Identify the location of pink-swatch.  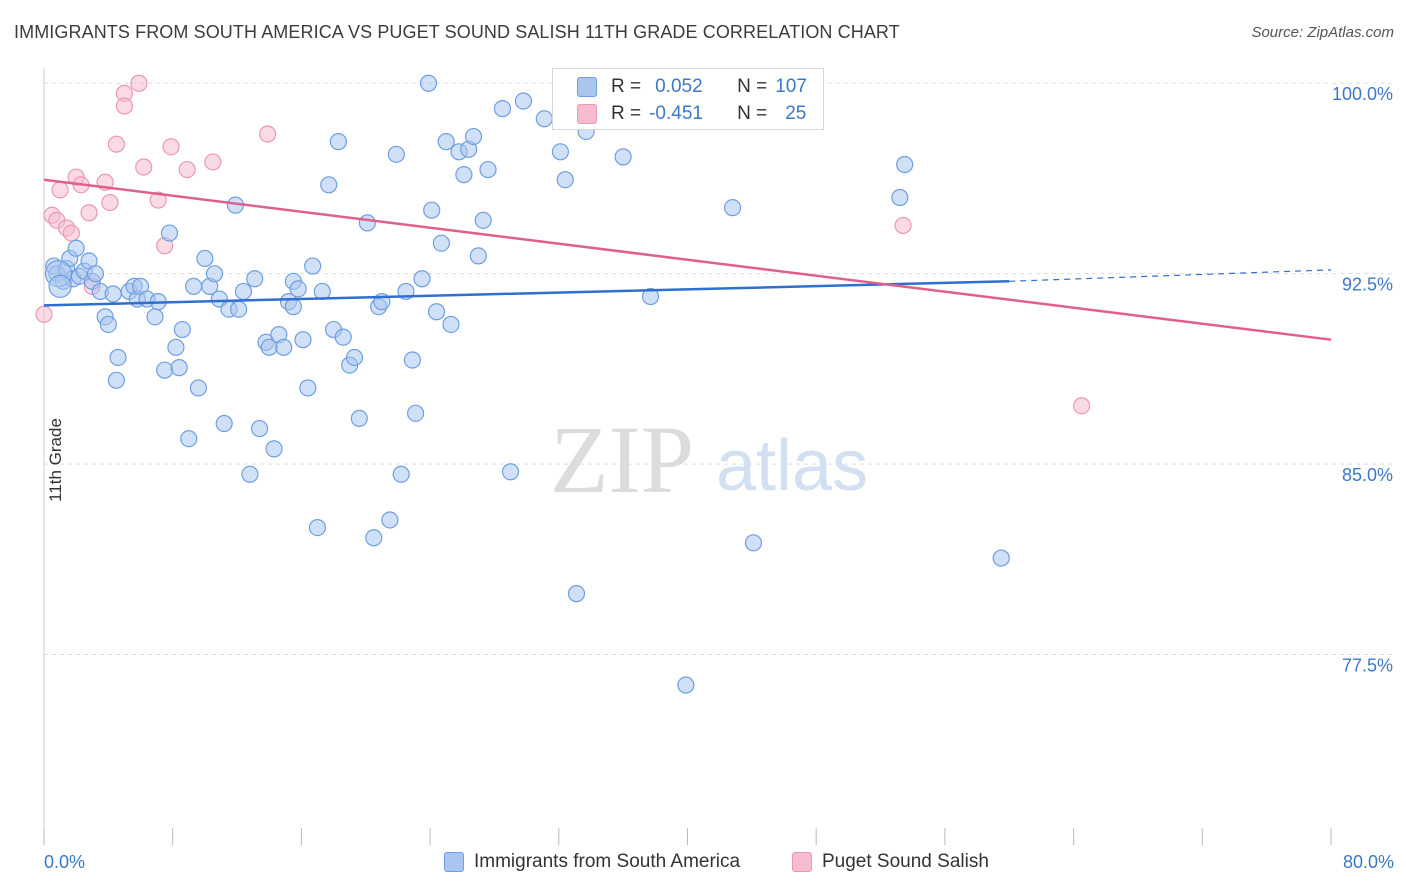
(587, 114).